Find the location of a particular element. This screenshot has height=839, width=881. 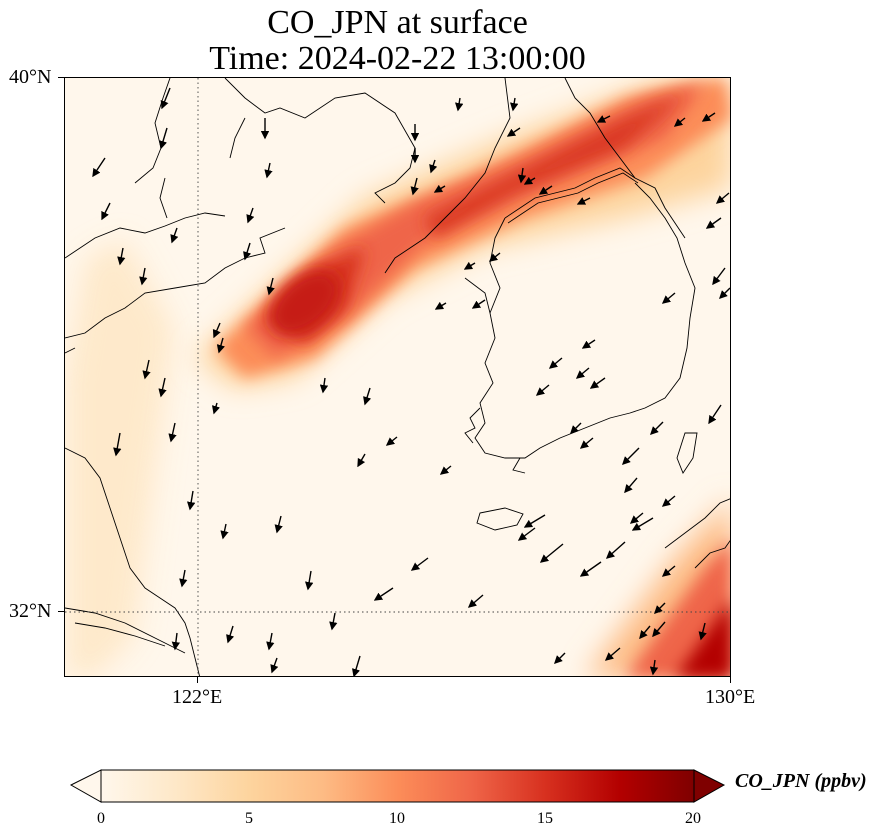

lon-label-122e: 122°E is located at coordinates (197, 697).